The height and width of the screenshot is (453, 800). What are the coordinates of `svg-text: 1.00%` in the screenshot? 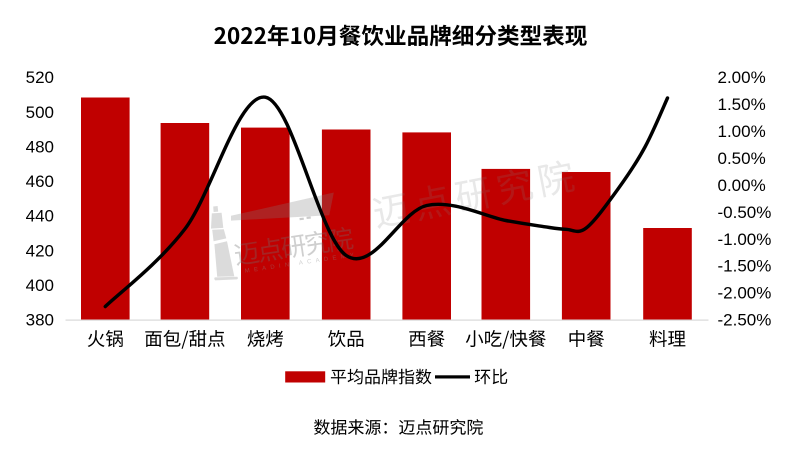 It's located at (742, 131).